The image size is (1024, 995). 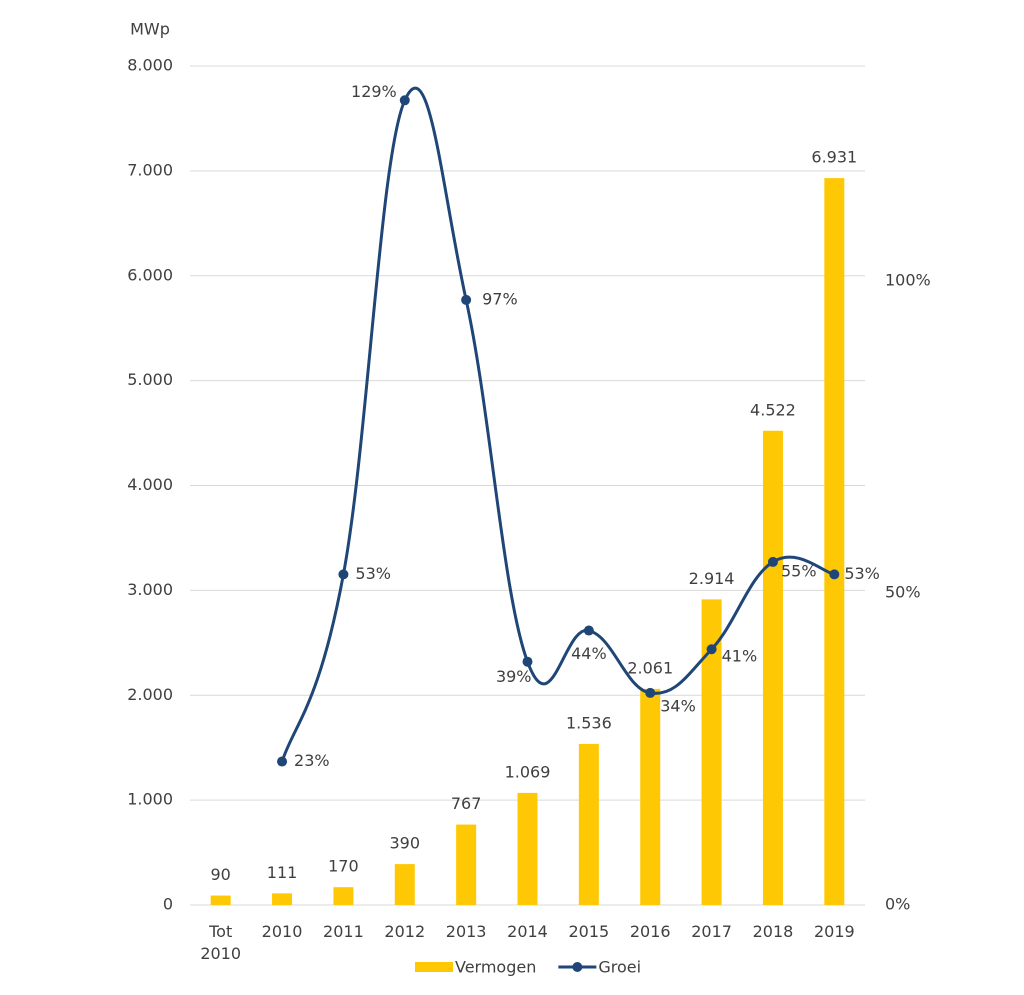 What do you see at coordinates (343, 931) in the screenshot?
I see `x-tick-label: 2011` at bounding box center [343, 931].